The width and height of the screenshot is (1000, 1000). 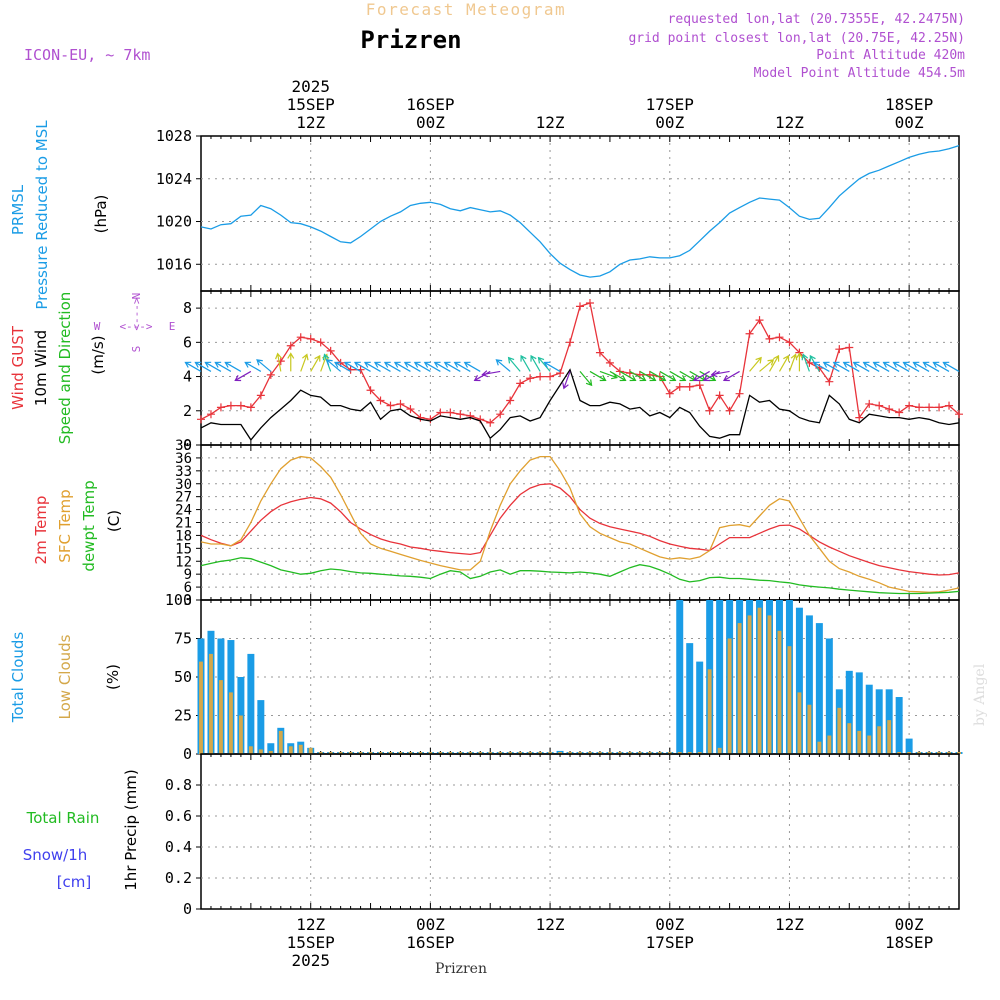 I want to click on time-label-top: 18SEP, so click(x=909, y=104).